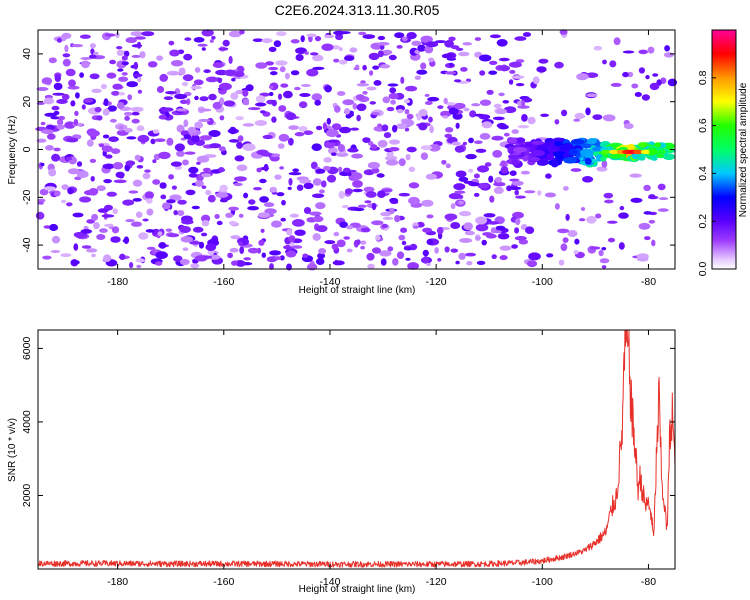  What do you see at coordinates (724, 149) in the screenshot?
I see `colorbar-gradient` at bounding box center [724, 149].